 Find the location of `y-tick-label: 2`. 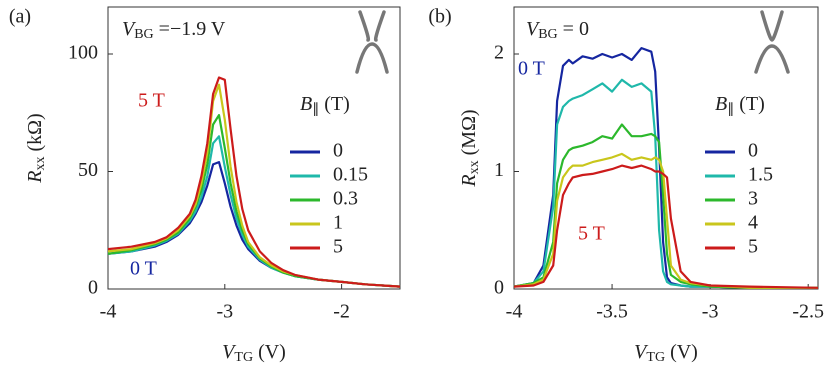

y-tick-label: 2 is located at coordinates (499, 53).